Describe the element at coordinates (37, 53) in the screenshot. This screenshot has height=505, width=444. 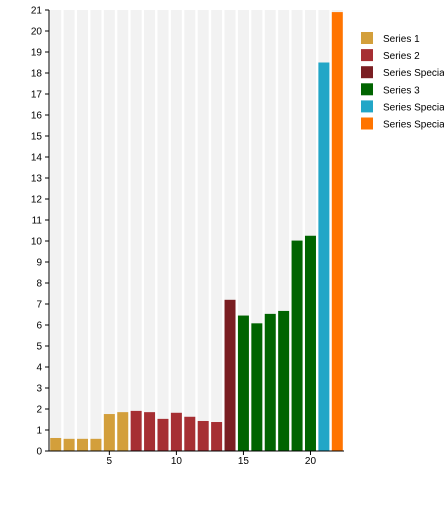
I see `y-tick-label: 19` at that location.